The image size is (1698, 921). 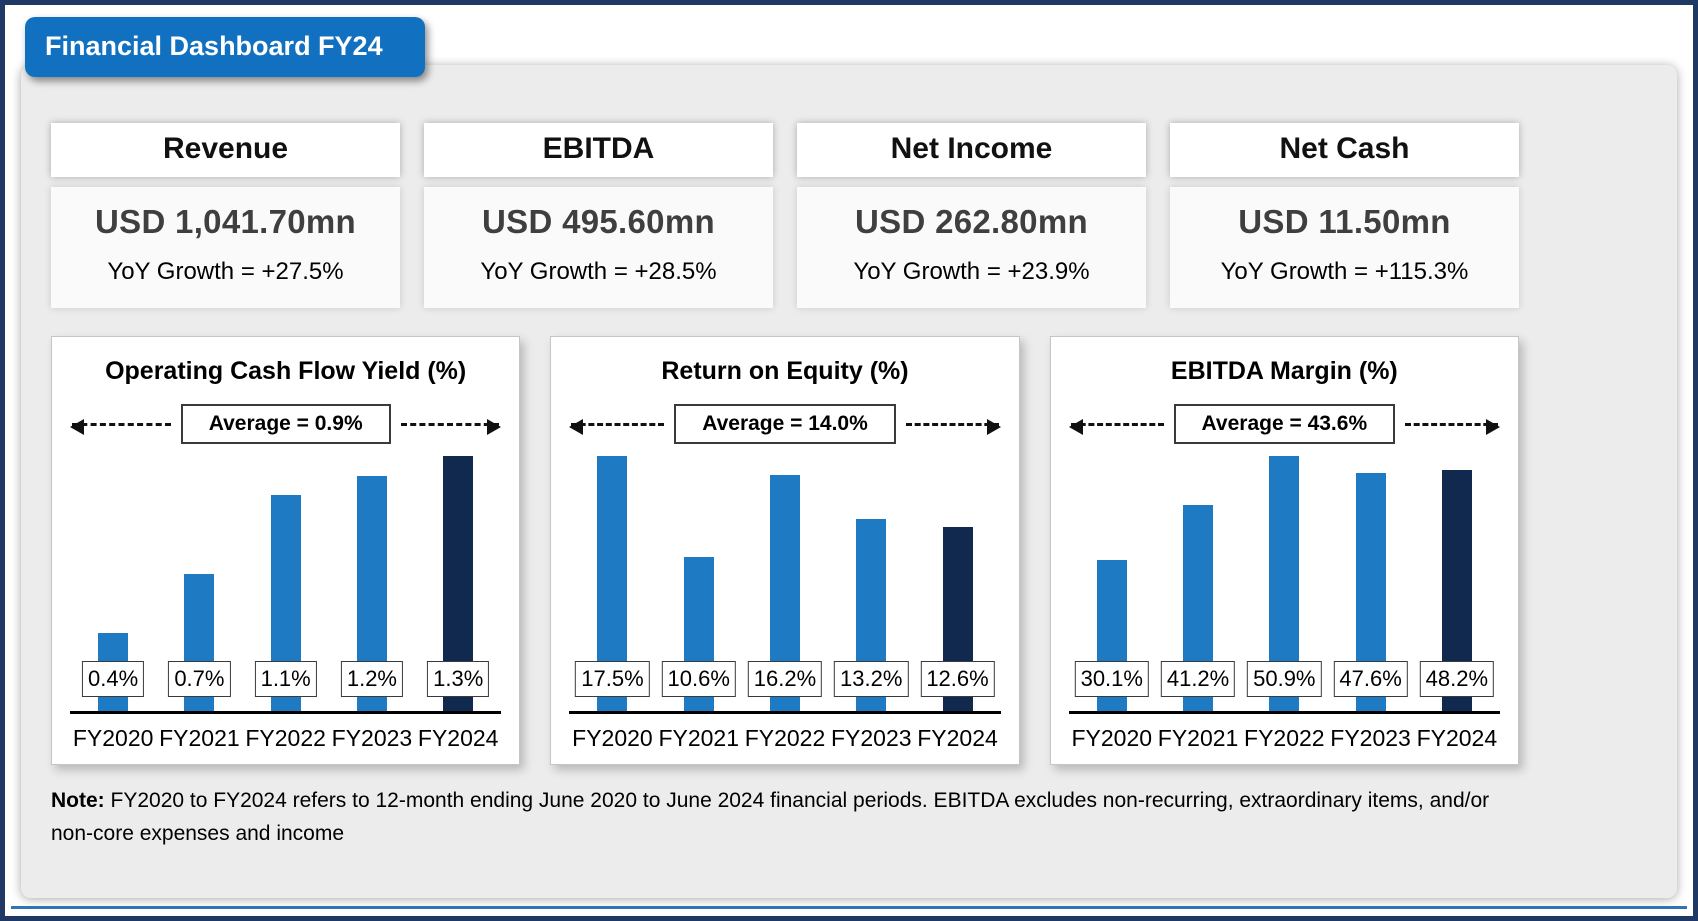 What do you see at coordinates (225, 150) in the screenshot?
I see `kpi-label: Revenue` at bounding box center [225, 150].